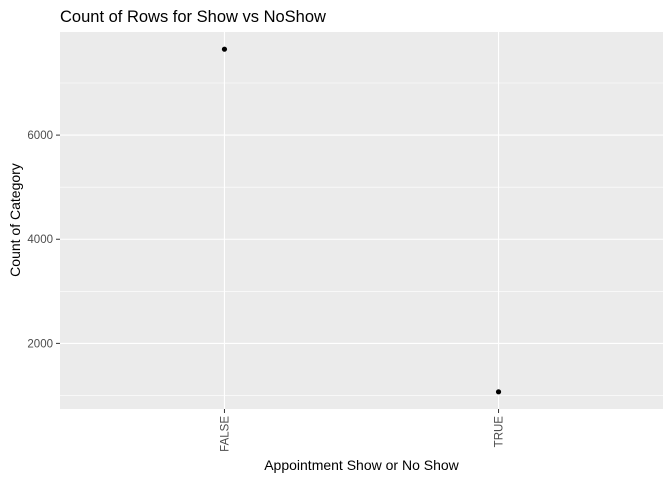 The height and width of the screenshot is (480, 672). Describe the element at coordinates (500, 432) in the screenshot. I see `x-tick-label-1: TRUE` at that location.